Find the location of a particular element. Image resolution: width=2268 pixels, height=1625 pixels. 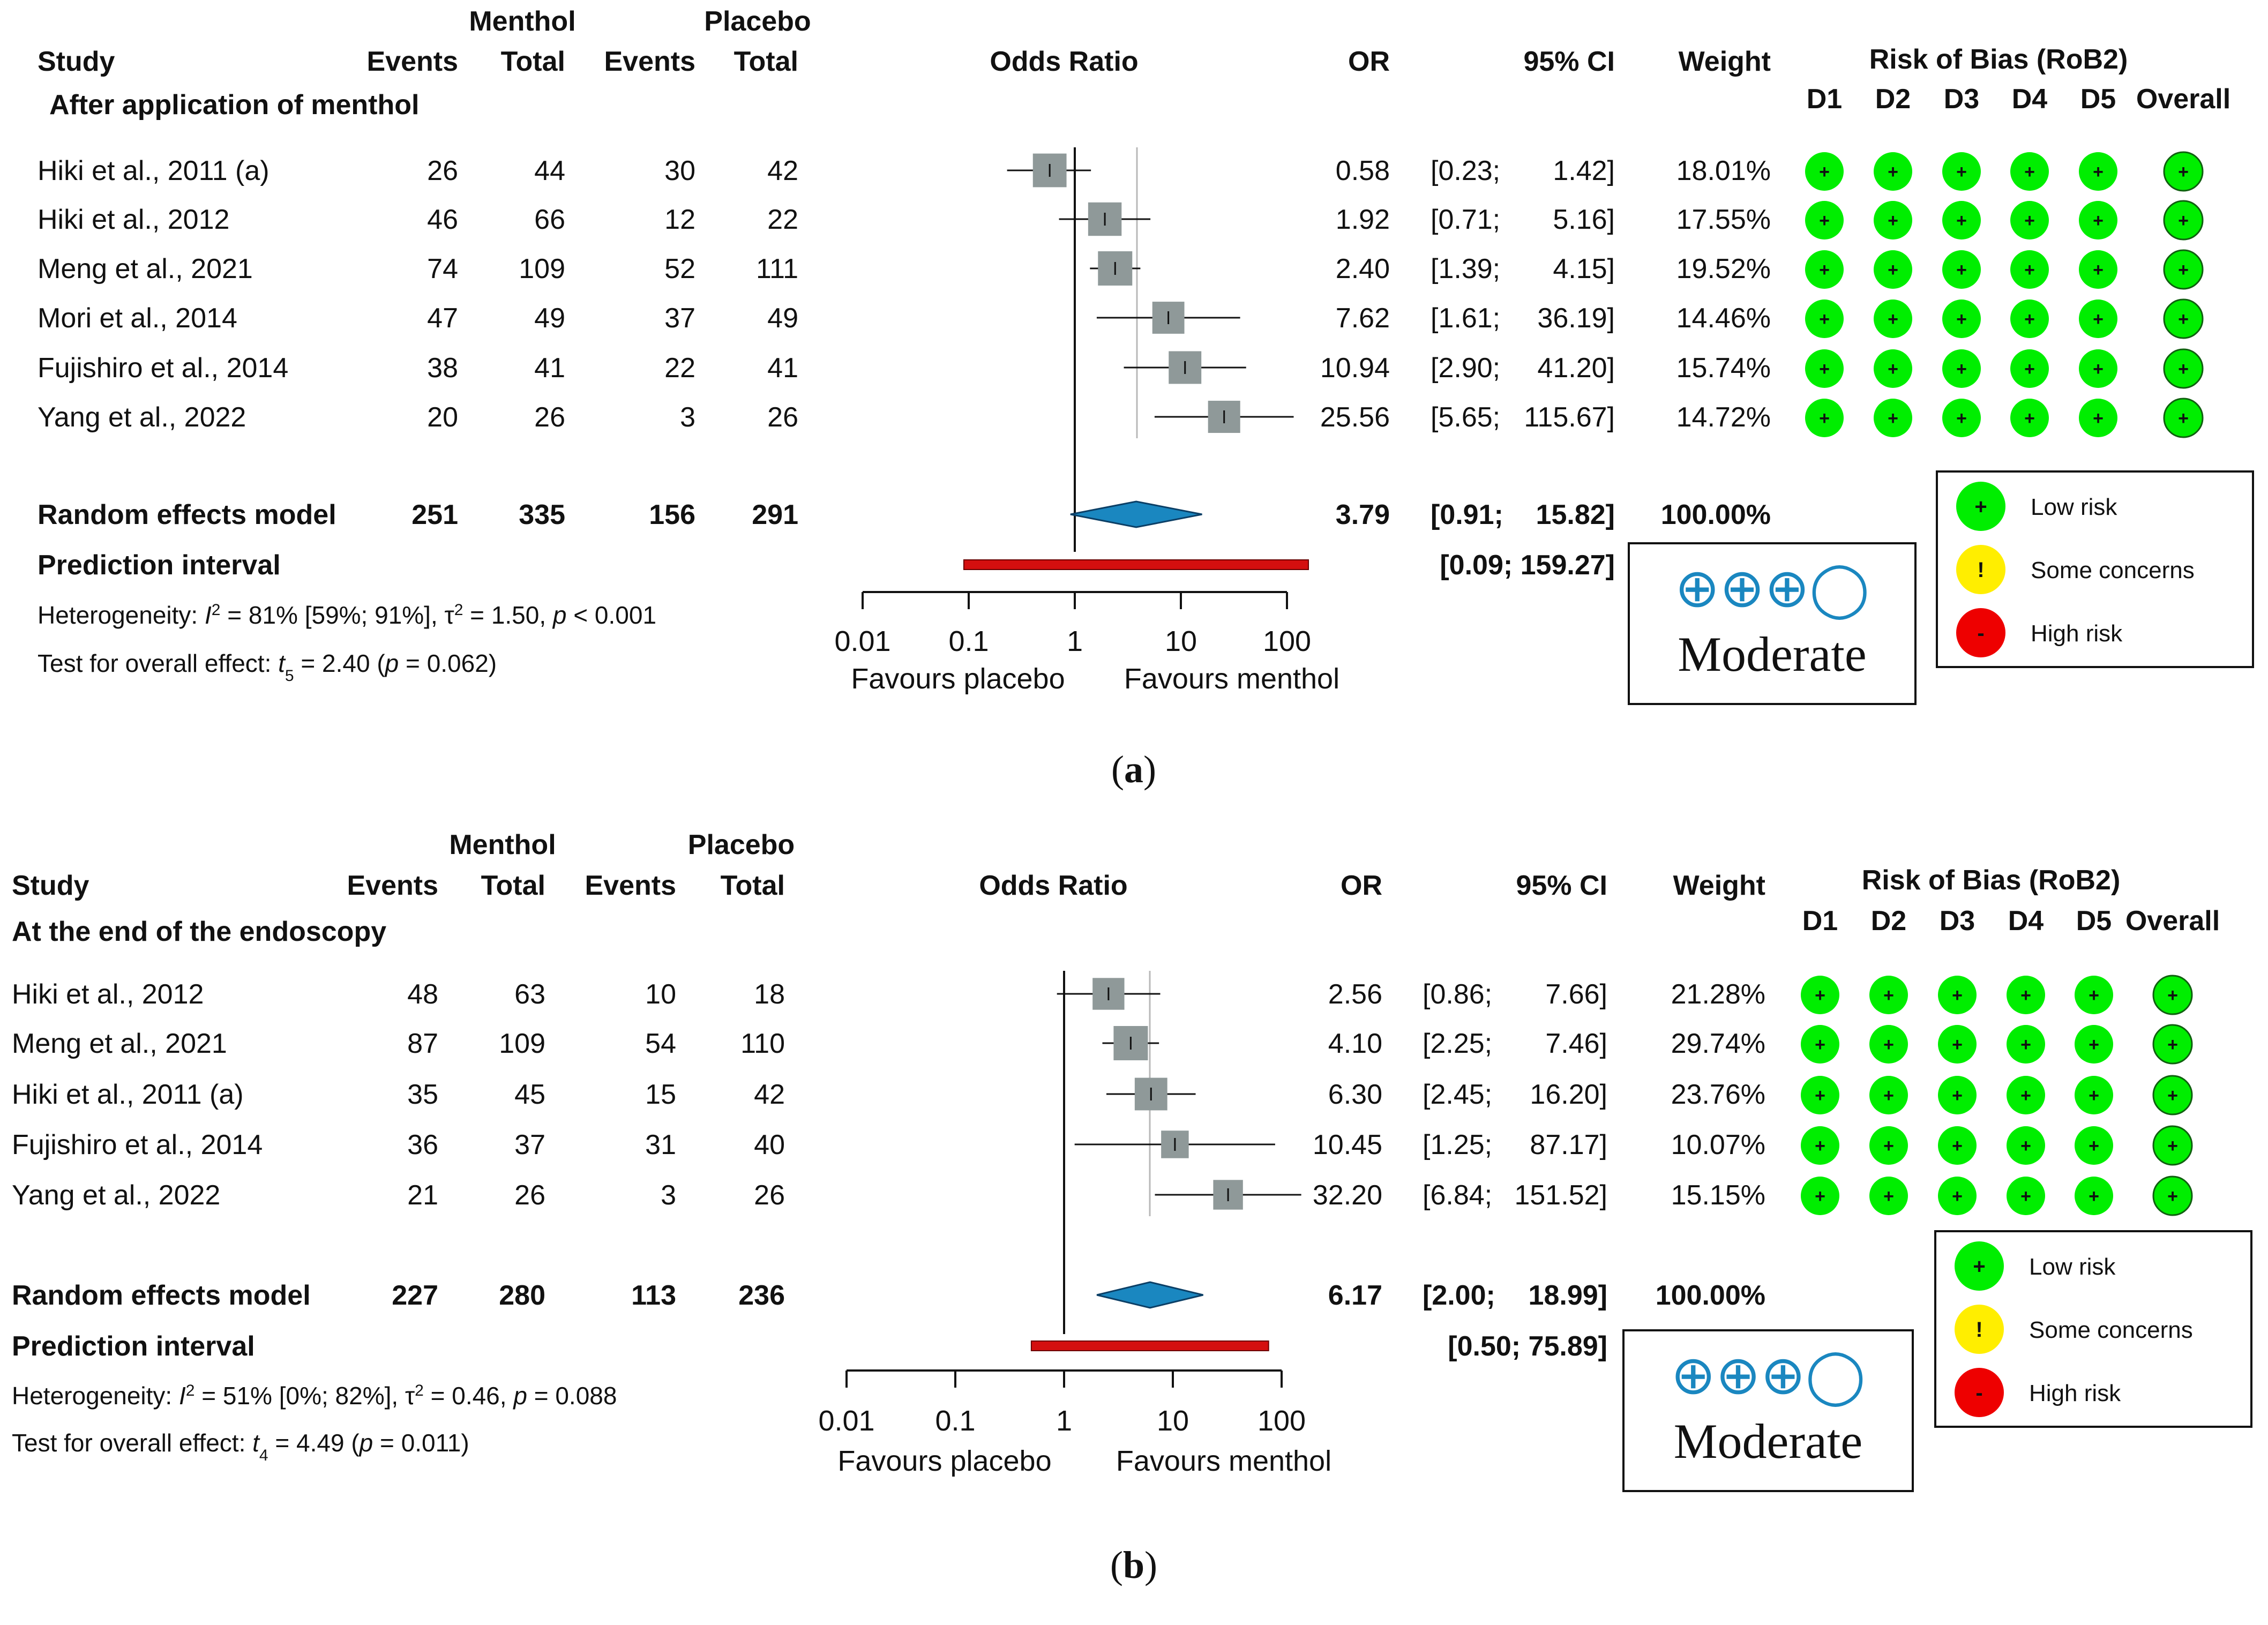

header-rob-d3: D3 is located at coordinates (1962, 99).